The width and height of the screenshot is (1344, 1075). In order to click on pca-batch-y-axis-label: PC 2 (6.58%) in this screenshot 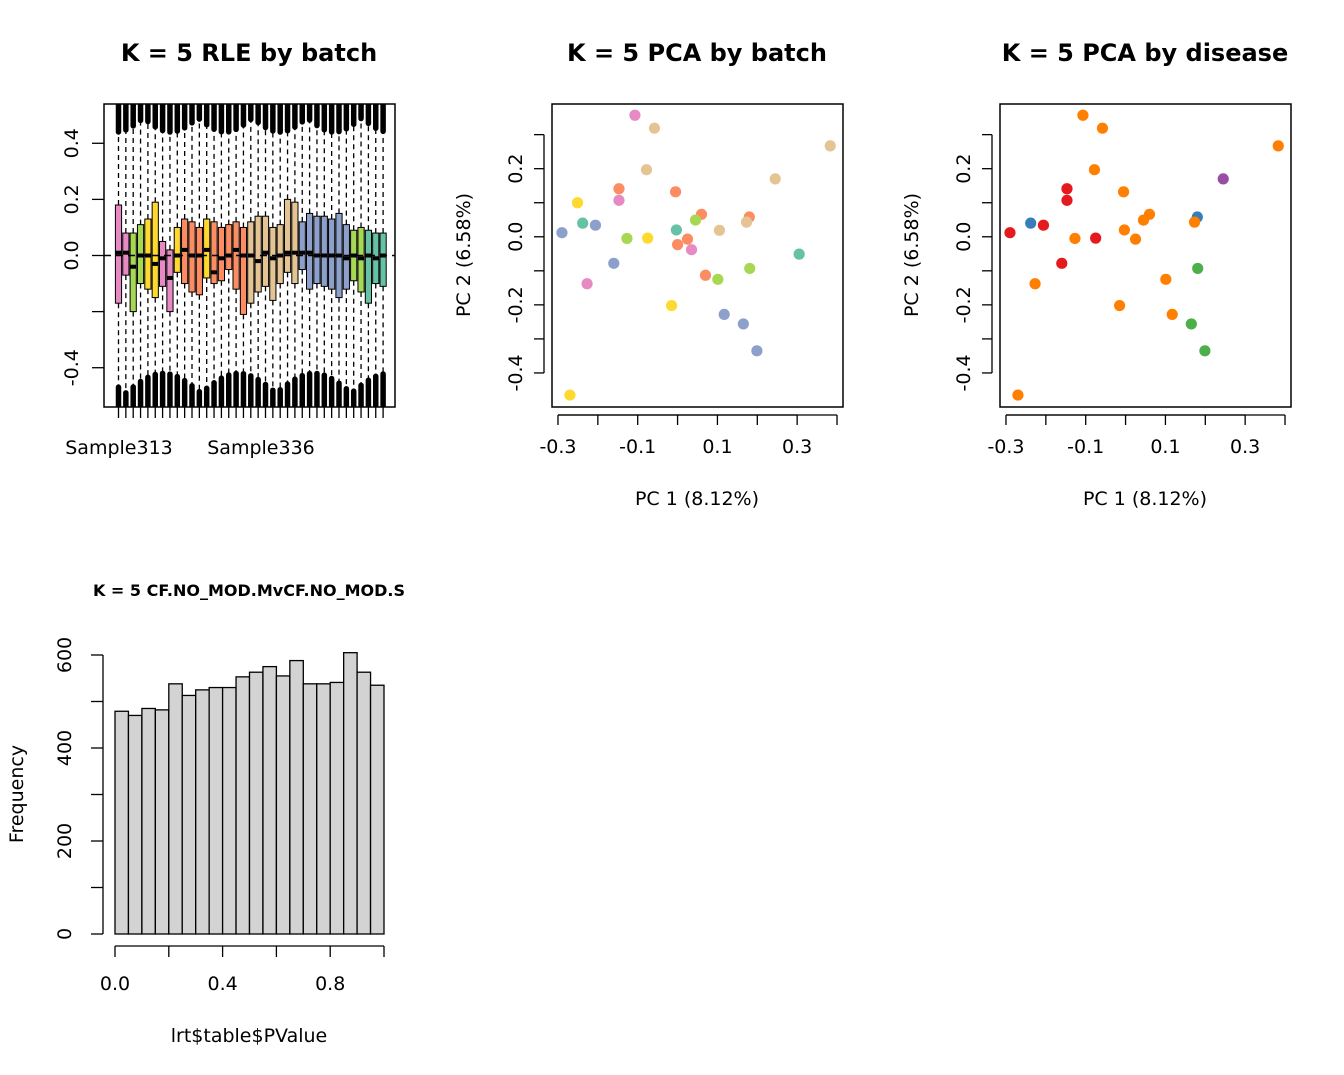, I will do `click(464, 255)`.